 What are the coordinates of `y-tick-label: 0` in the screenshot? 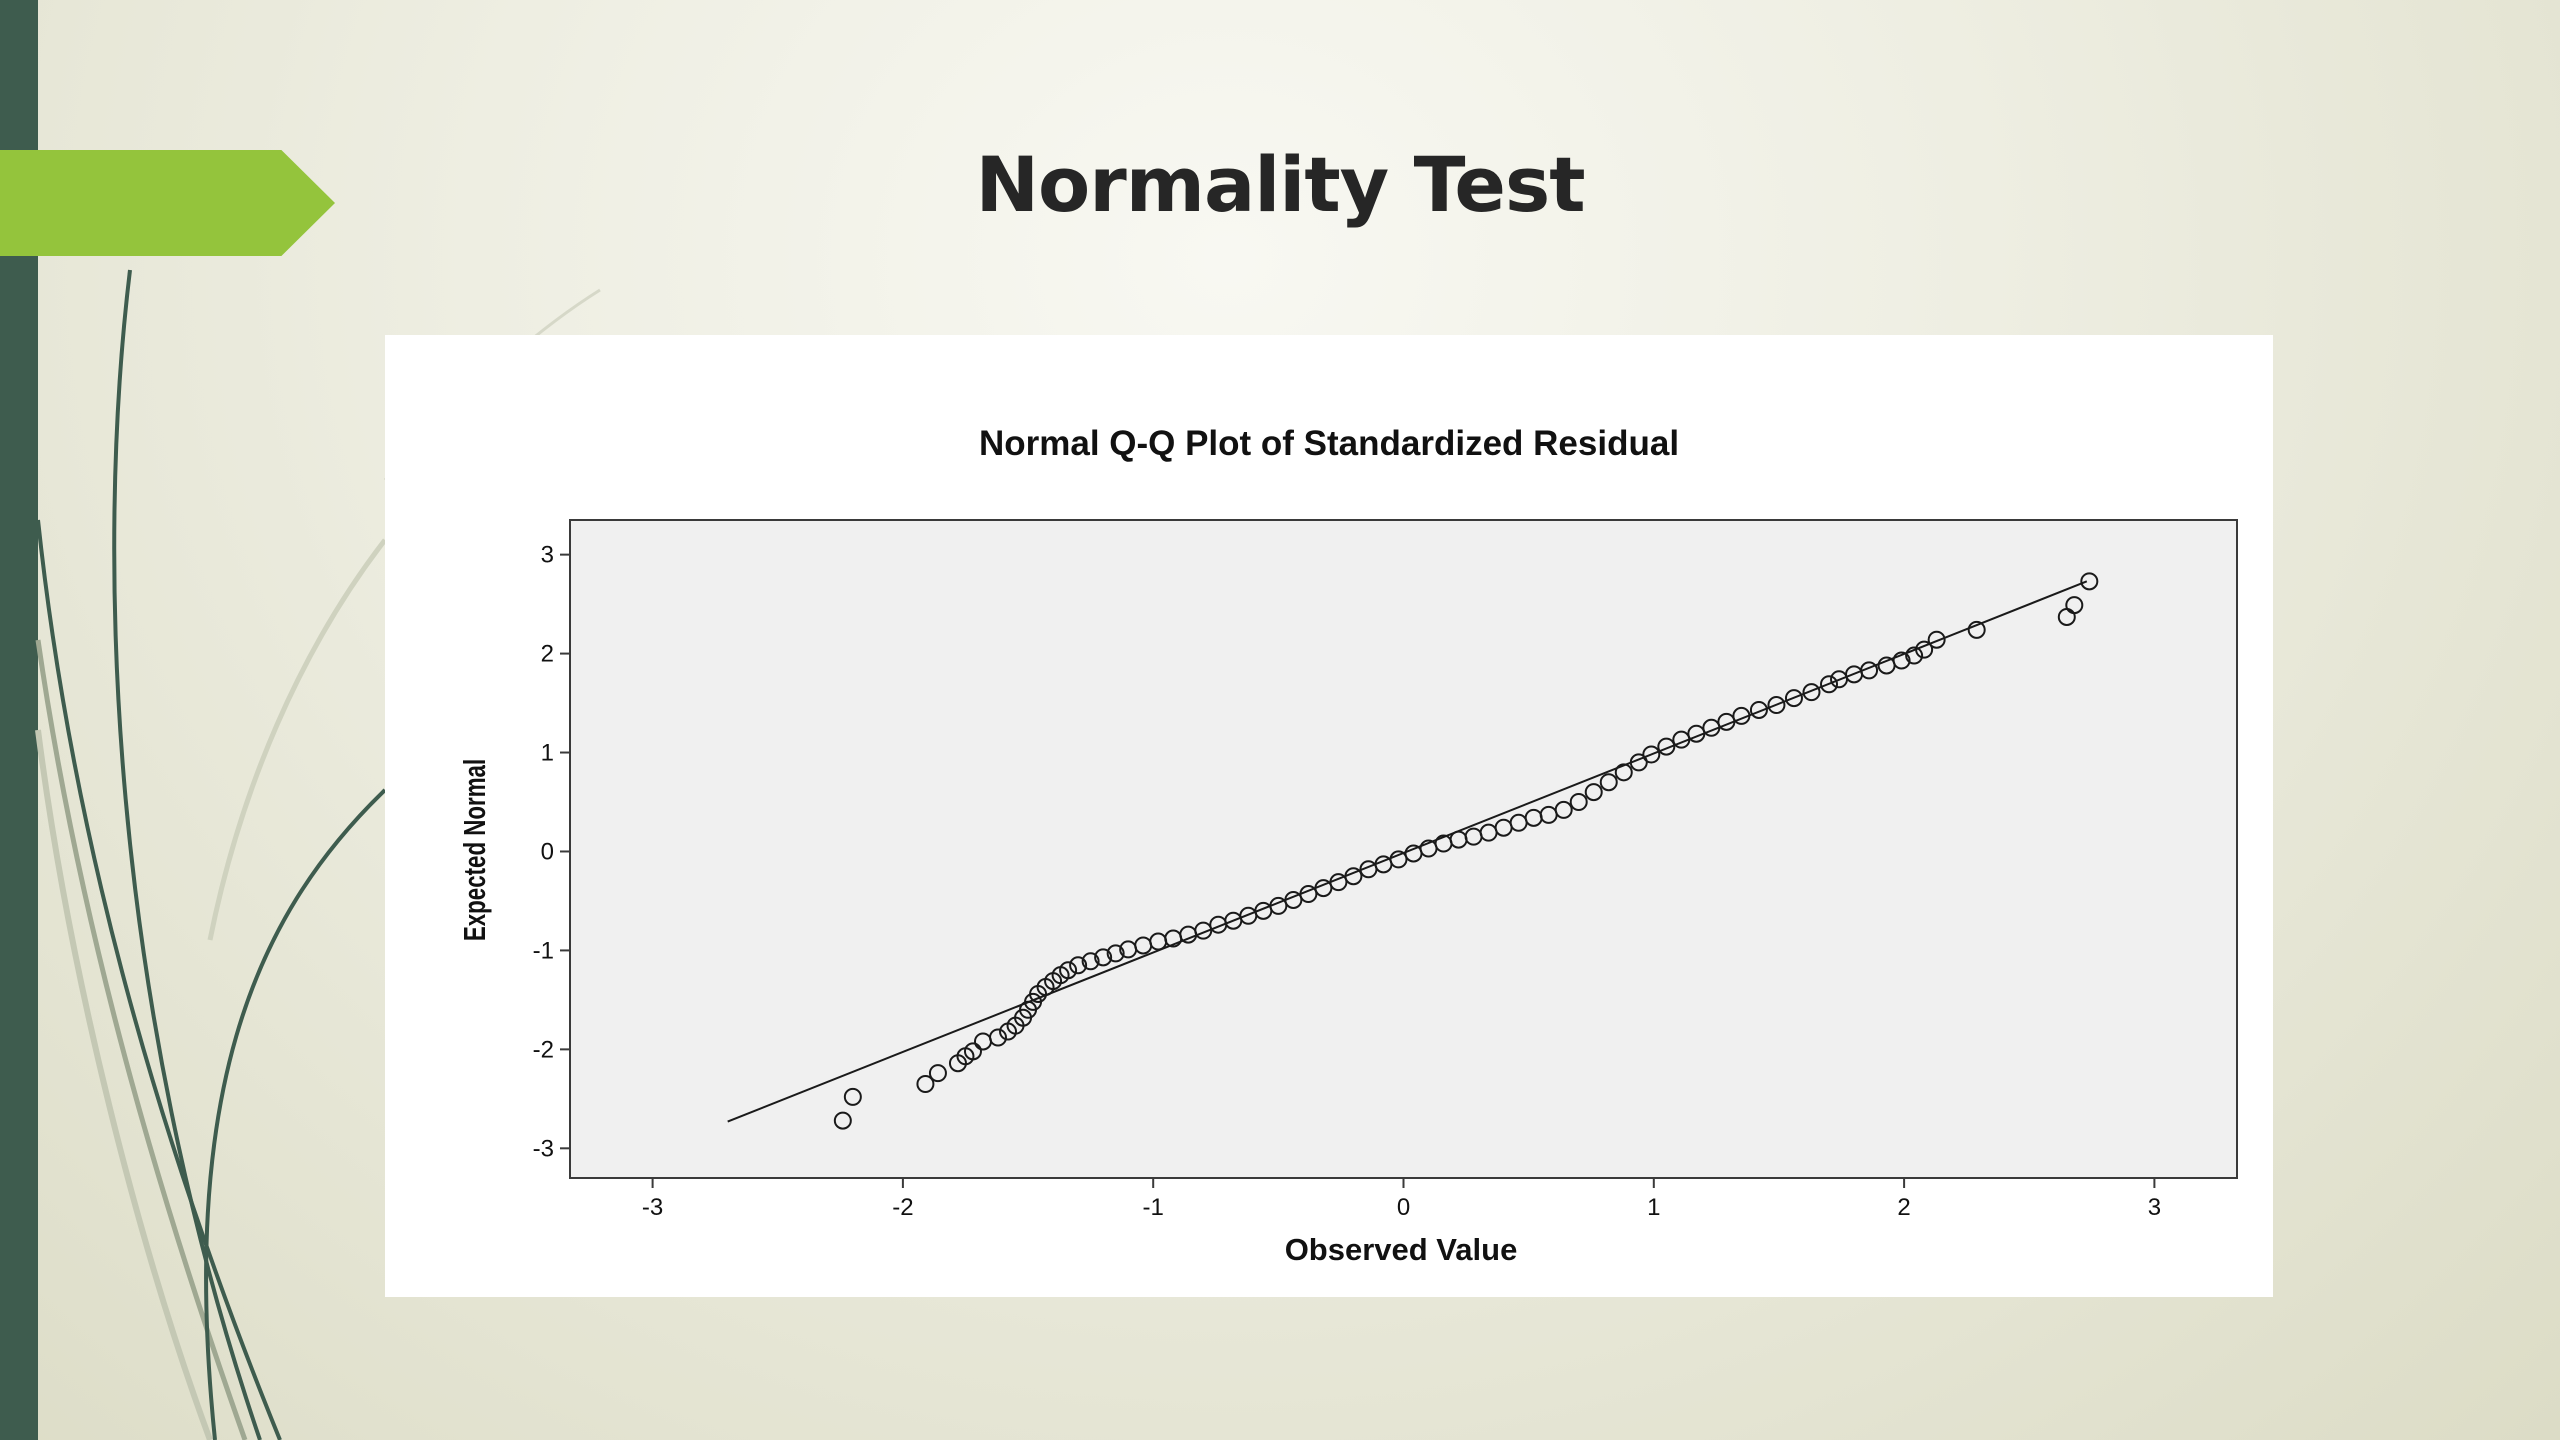 It's located at (547, 851).